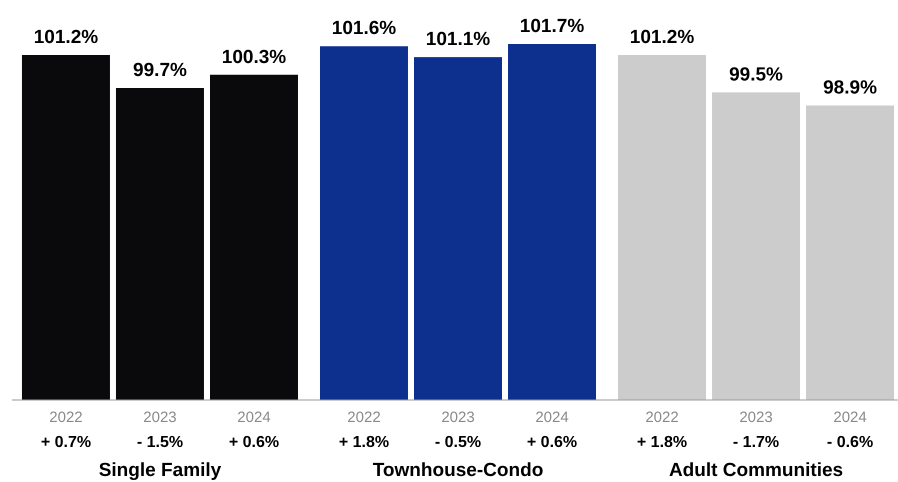  What do you see at coordinates (364, 29) in the screenshot?
I see `data-label: 101.6%` at bounding box center [364, 29].